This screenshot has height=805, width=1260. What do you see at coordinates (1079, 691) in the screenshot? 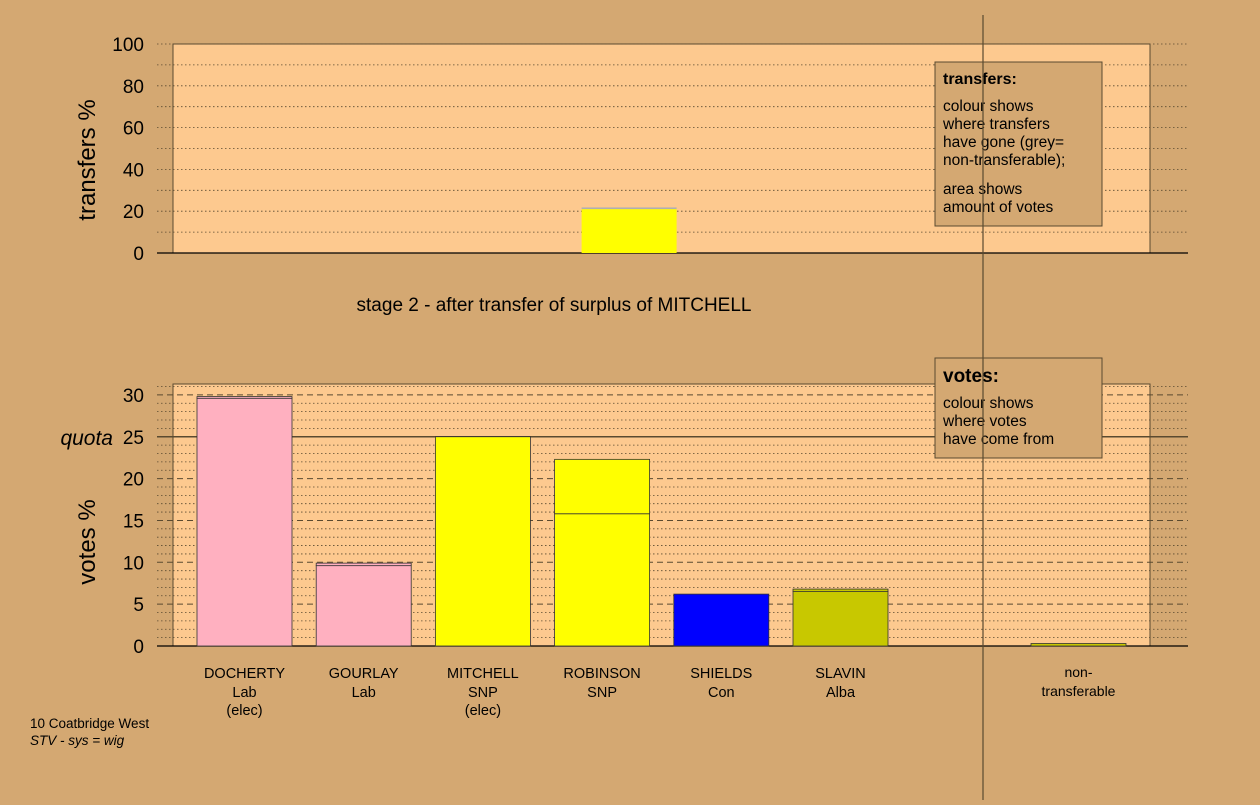
I see `nontransferable-label: transferable` at bounding box center [1079, 691].